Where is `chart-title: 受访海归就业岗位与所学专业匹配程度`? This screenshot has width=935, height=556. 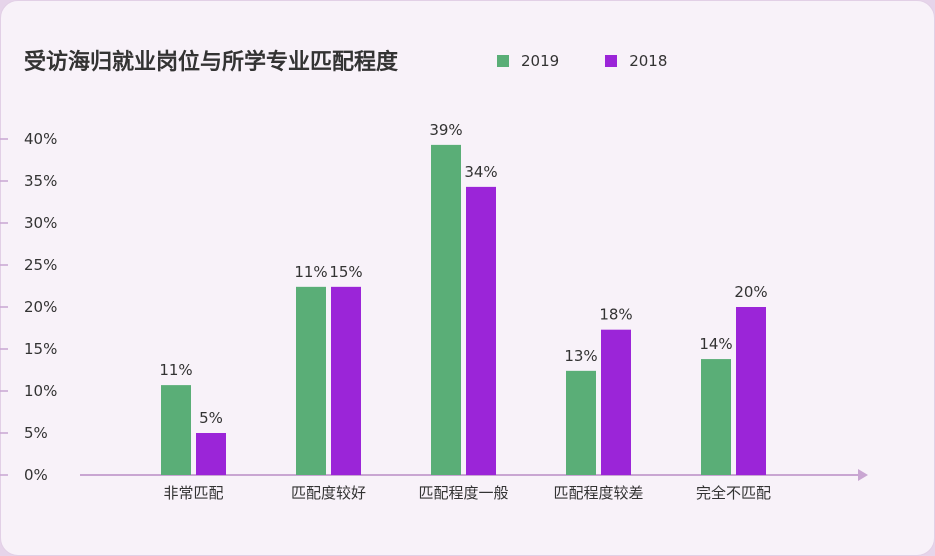
chart-title: 受访海归就业岗位与所学专业匹配程度 is located at coordinates (211, 62).